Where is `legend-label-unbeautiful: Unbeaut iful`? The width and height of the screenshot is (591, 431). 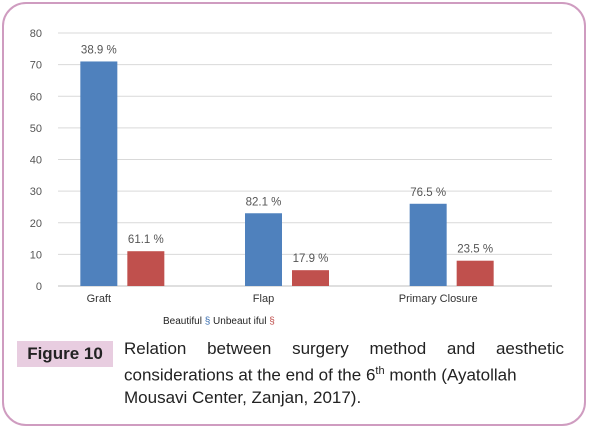 legend-label-unbeautiful: Unbeaut iful is located at coordinates (240, 321).